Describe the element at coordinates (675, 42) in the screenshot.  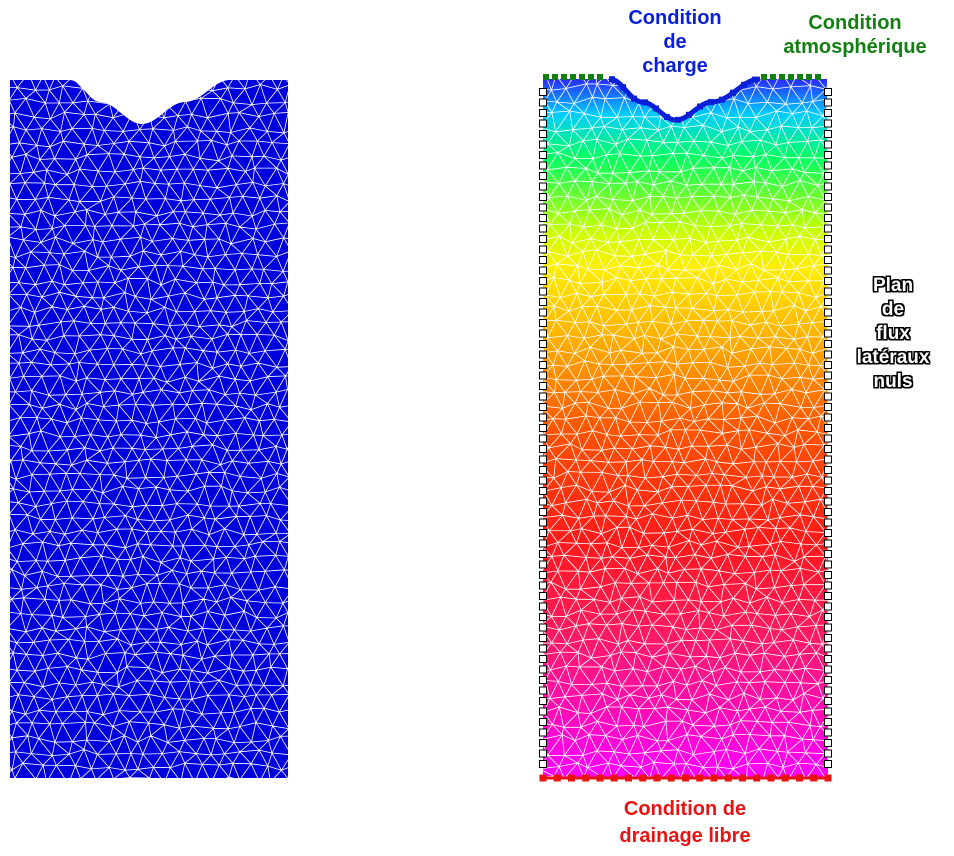
I see `head-condition-label: Condition de charge` at that location.